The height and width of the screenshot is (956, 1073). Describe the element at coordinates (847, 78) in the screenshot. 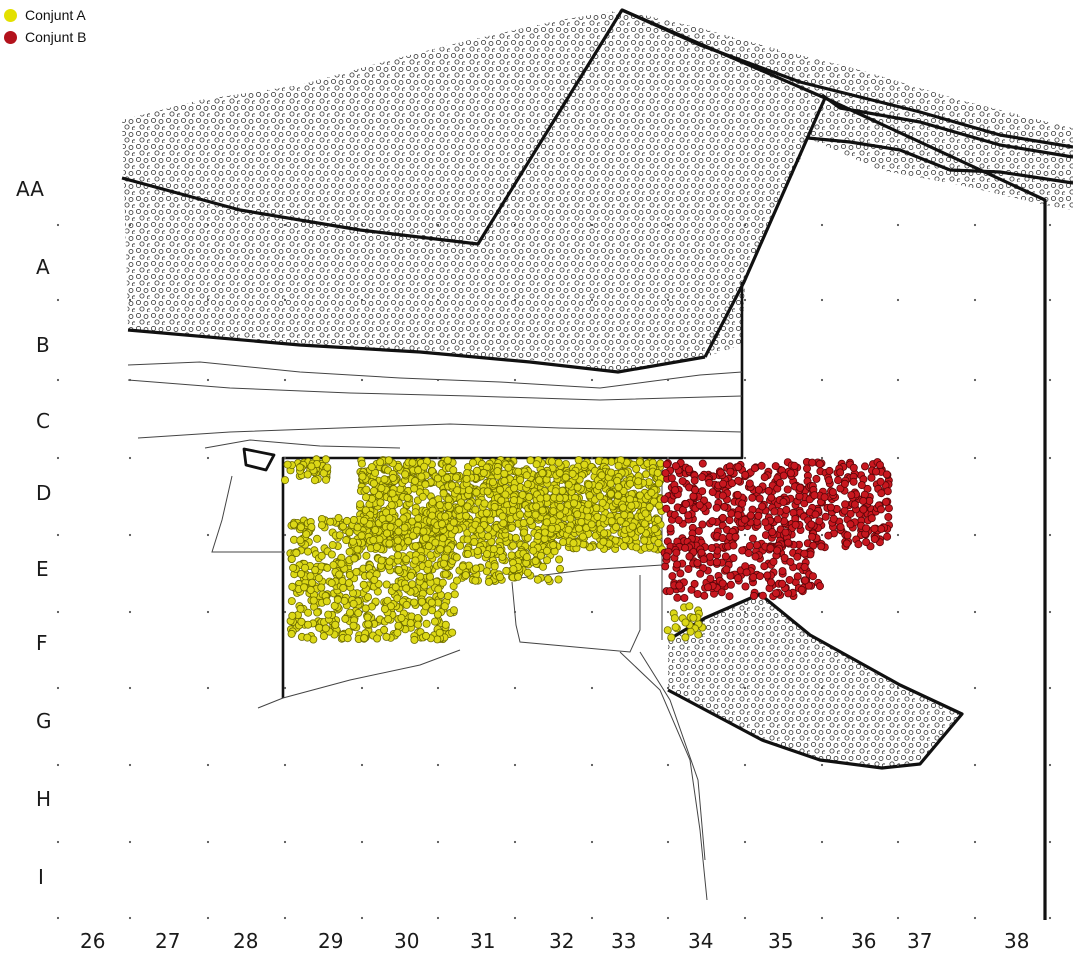

I see `wall-east-upper` at that location.